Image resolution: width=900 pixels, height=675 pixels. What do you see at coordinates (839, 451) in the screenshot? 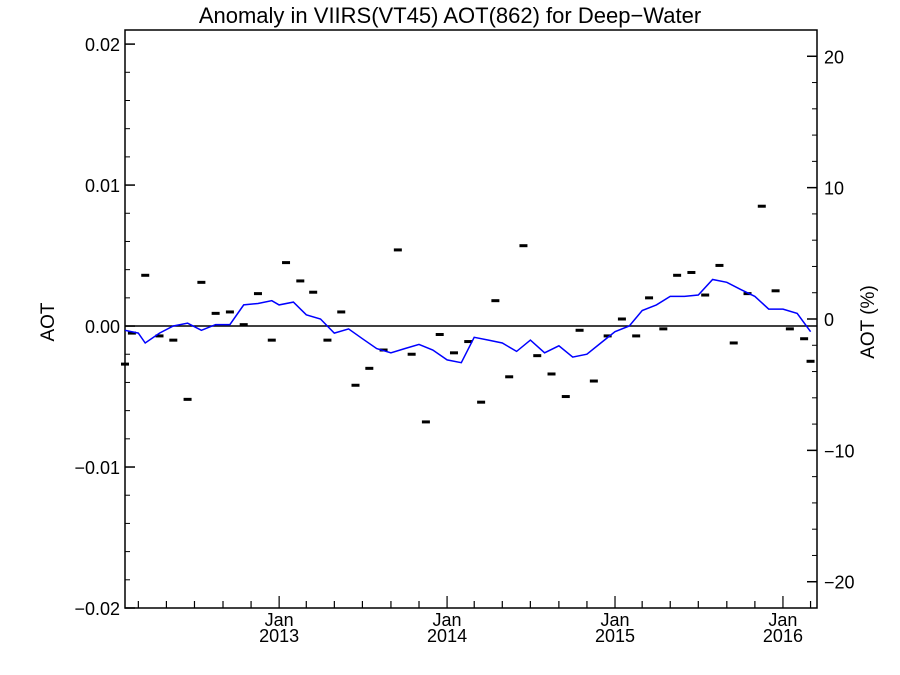
I see `y2-tick-label: −10` at bounding box center [839, 451].